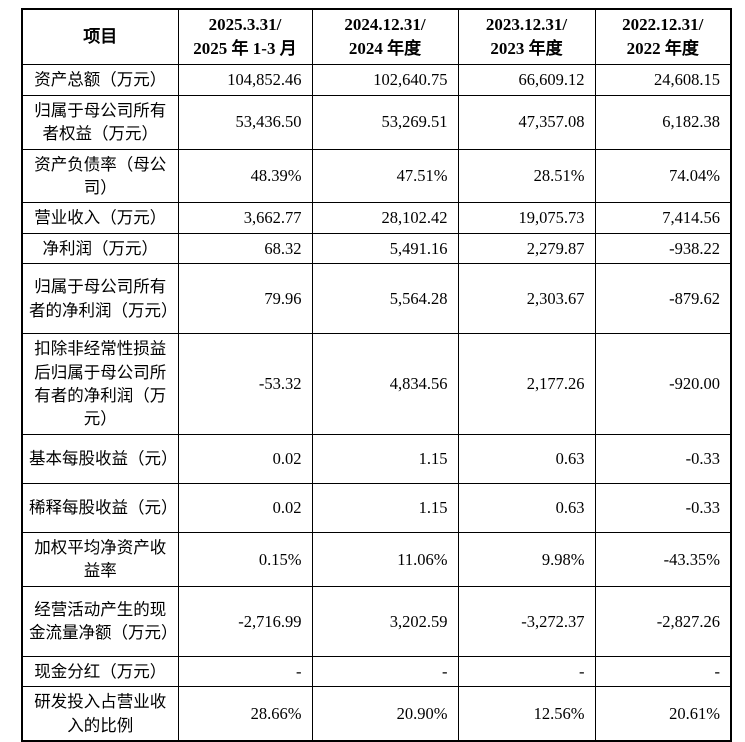 This screenshot has width=745, height=742. I want to click on header-period-2022: 2022.12.31/ 2022 年度, so click(663, 37).